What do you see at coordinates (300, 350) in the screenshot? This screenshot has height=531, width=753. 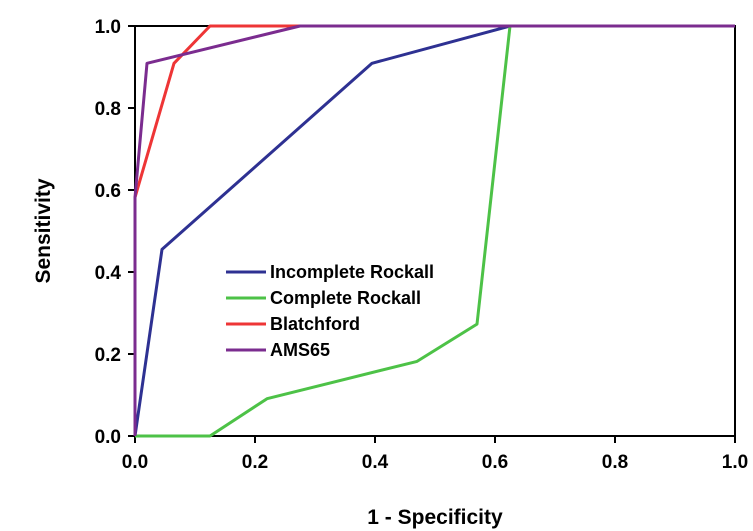 I see `legend-label-ams65: AMS65` at bounding box center [300, 350].